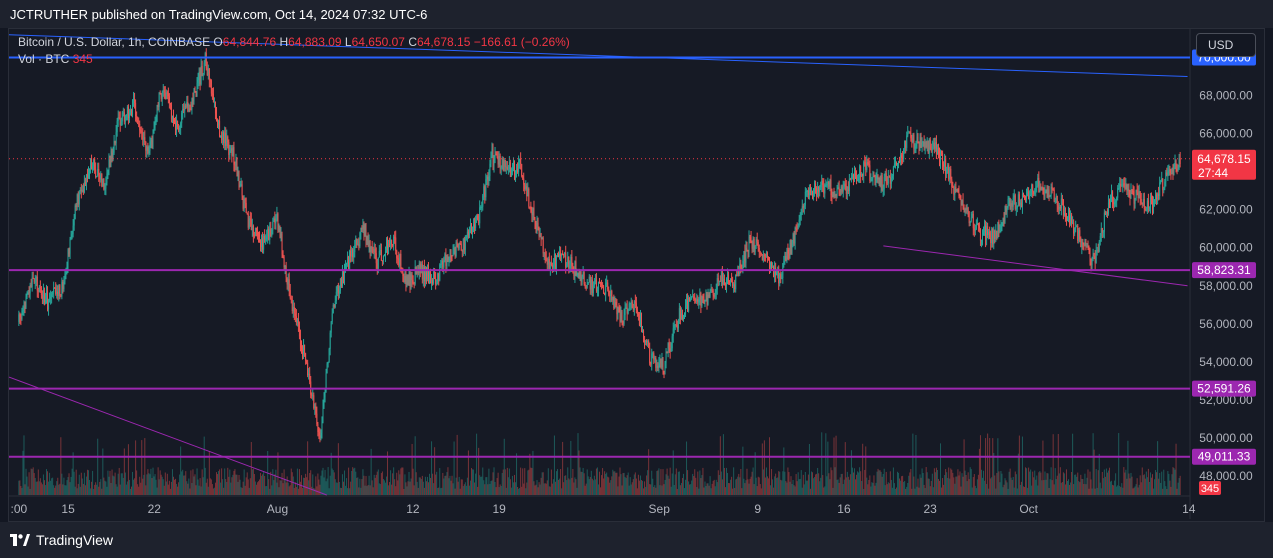  What do you see at coordinates (1224, 164) in the screenshot?
I see `last-price-tag` at bounding box center [1224, 164].